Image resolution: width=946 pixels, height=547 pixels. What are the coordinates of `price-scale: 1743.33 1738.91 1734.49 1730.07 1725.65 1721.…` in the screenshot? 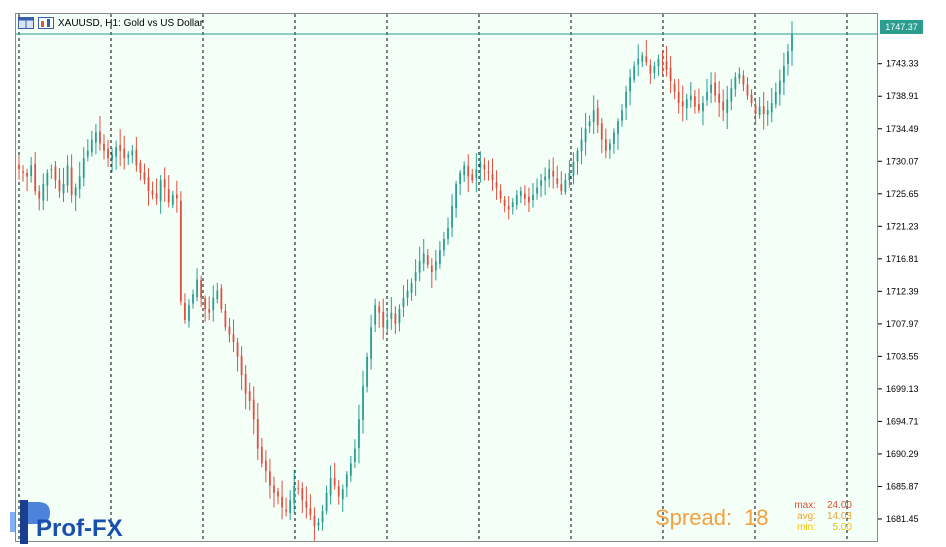 It's located at (912, 277).